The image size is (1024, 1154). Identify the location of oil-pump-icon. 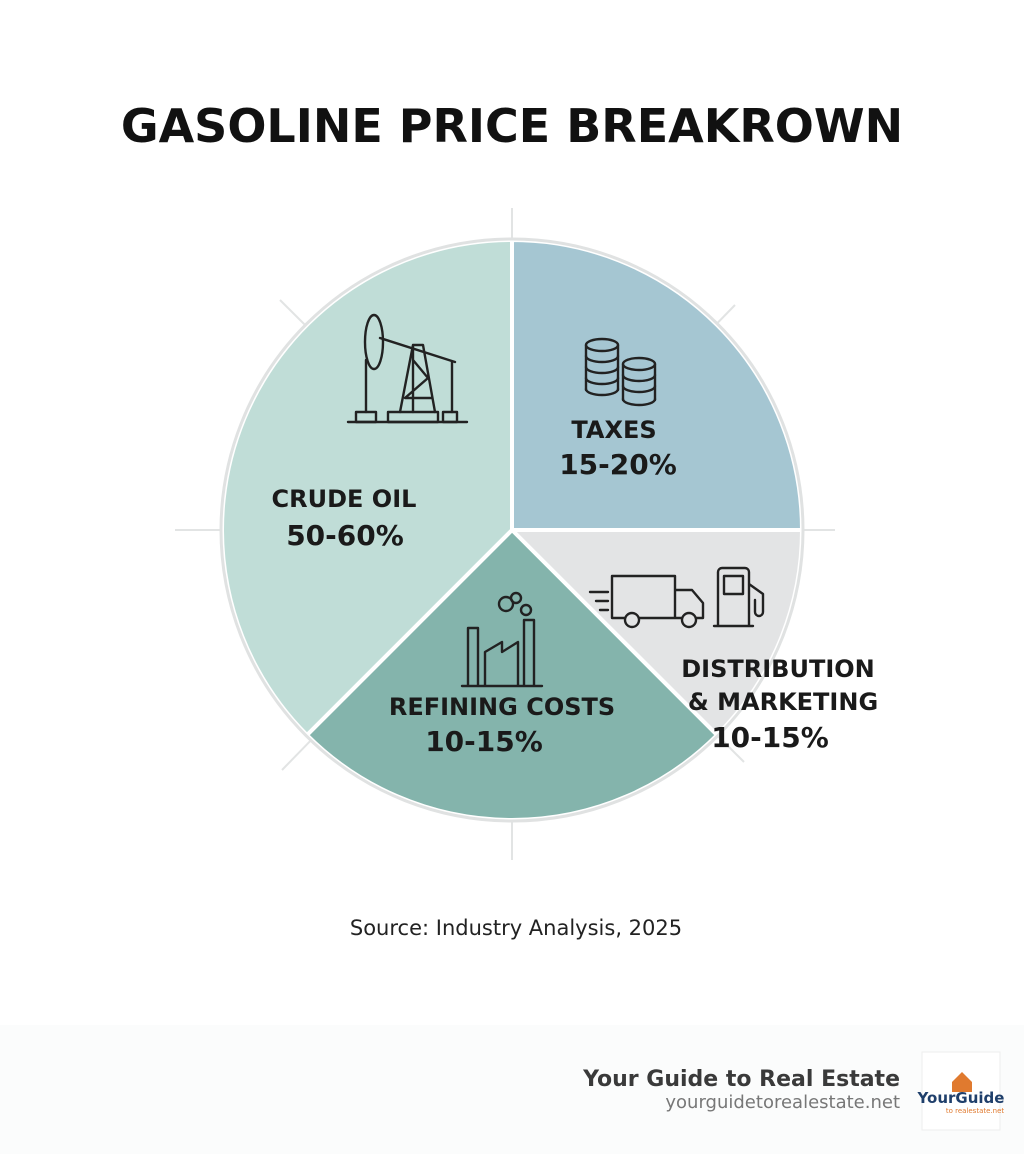
(407, 368).